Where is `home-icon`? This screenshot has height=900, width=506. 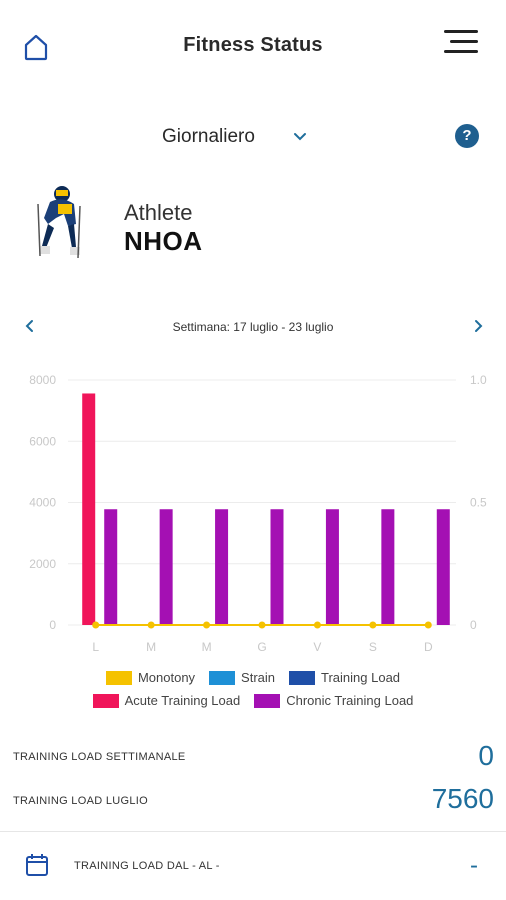 home-icon is located at coordinates (36, 47).